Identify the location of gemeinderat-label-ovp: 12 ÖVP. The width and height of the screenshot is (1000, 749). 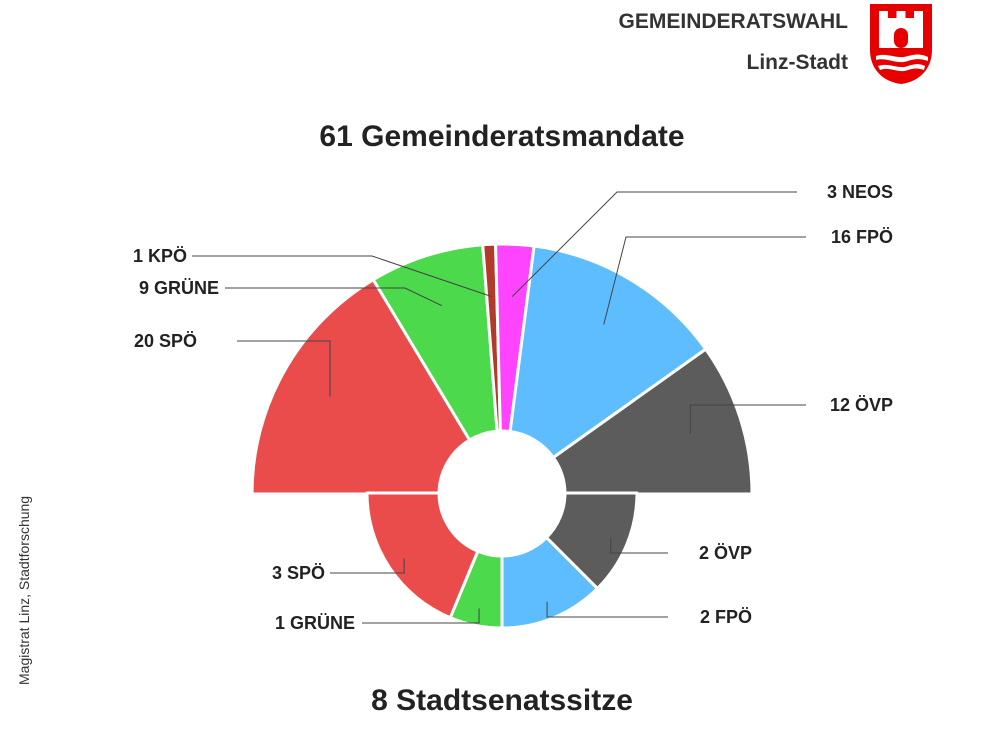
(861, 405).